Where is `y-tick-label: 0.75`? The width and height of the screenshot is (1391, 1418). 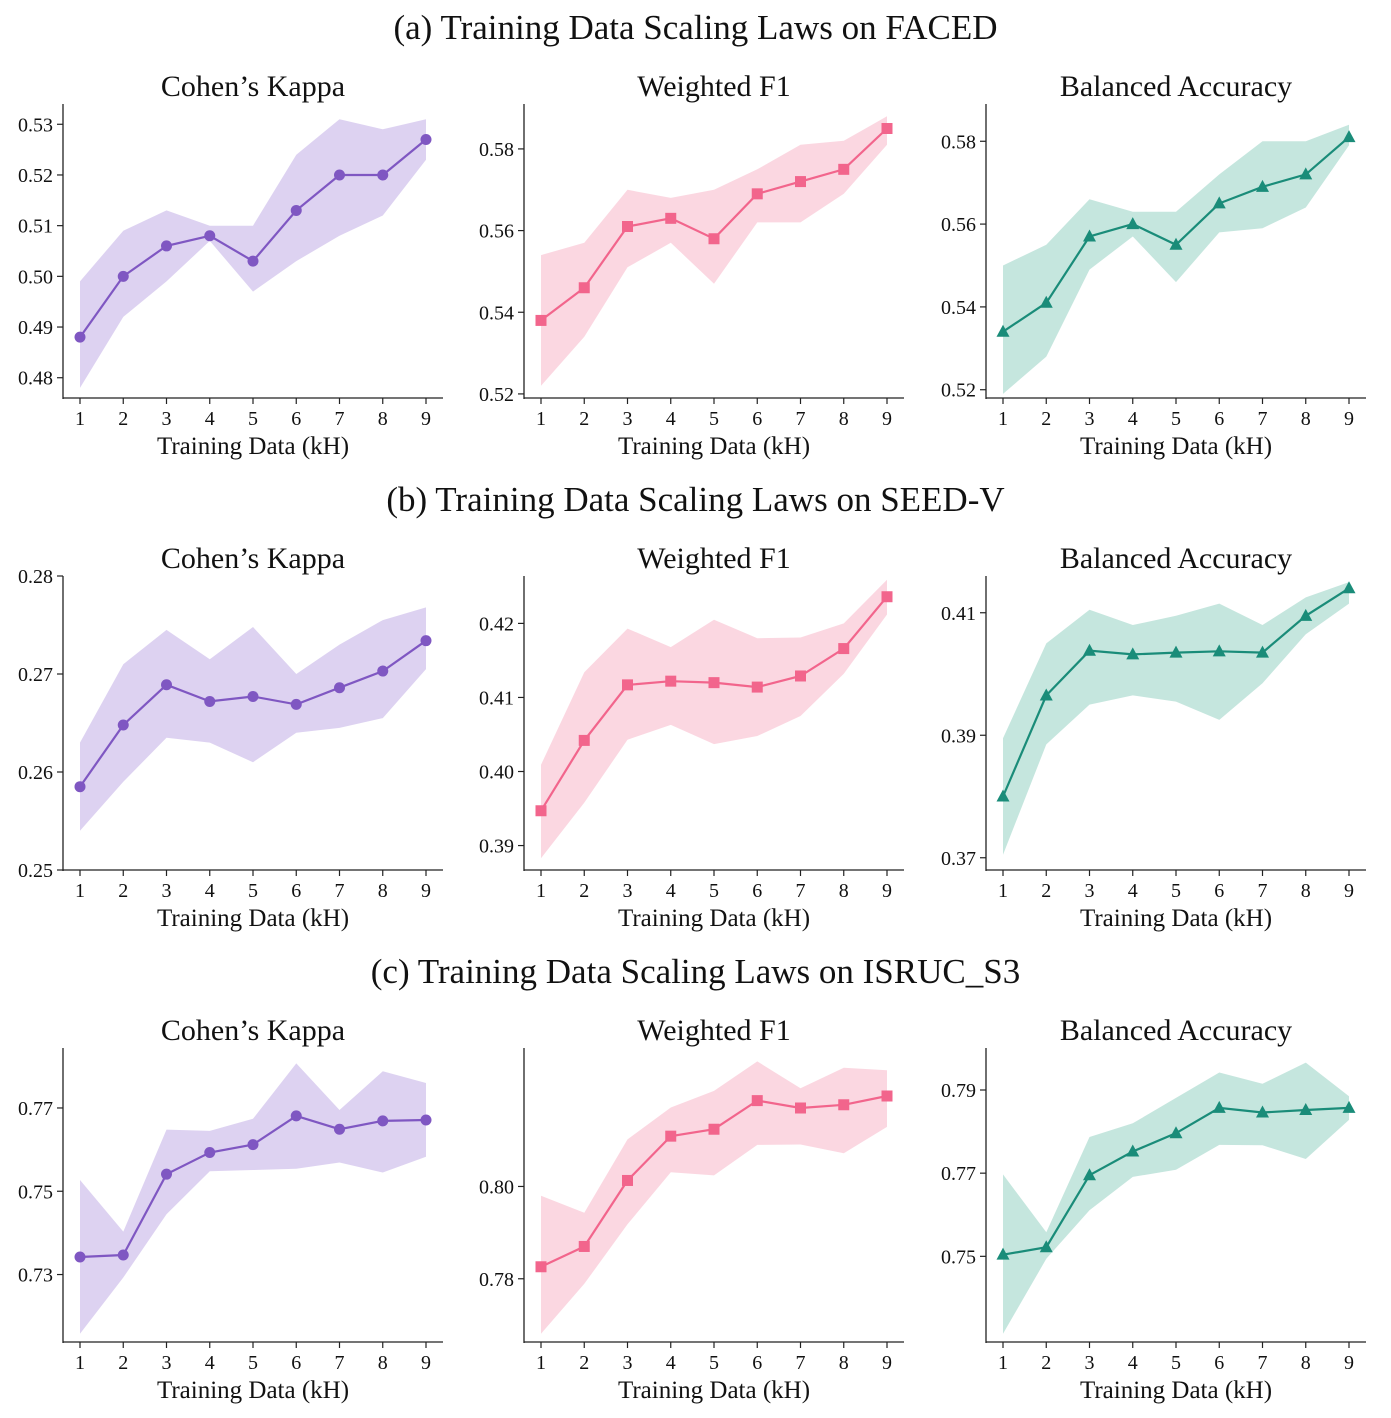
y-tick-label: 0.75 is located at coordinates (35, 1192).